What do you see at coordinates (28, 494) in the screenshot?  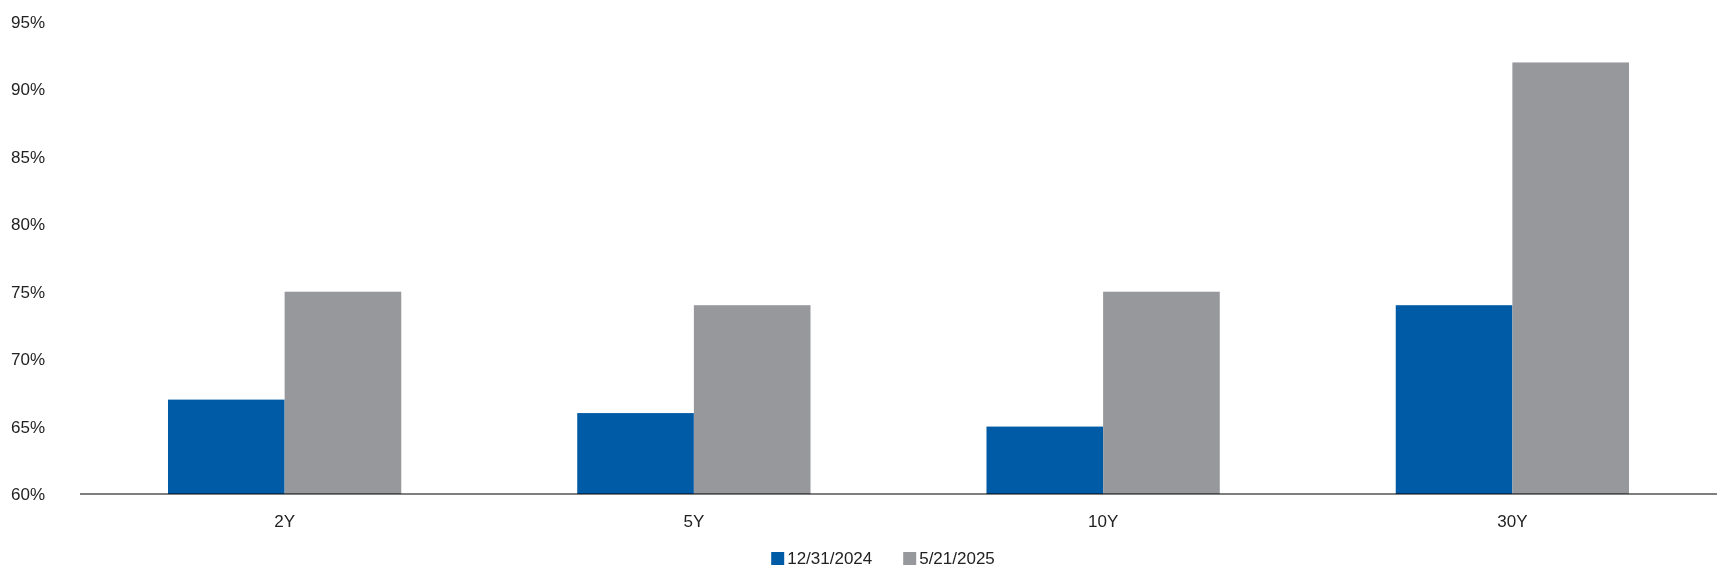 I see `y-tick-label: 60%` at bounding box center [28, 494].